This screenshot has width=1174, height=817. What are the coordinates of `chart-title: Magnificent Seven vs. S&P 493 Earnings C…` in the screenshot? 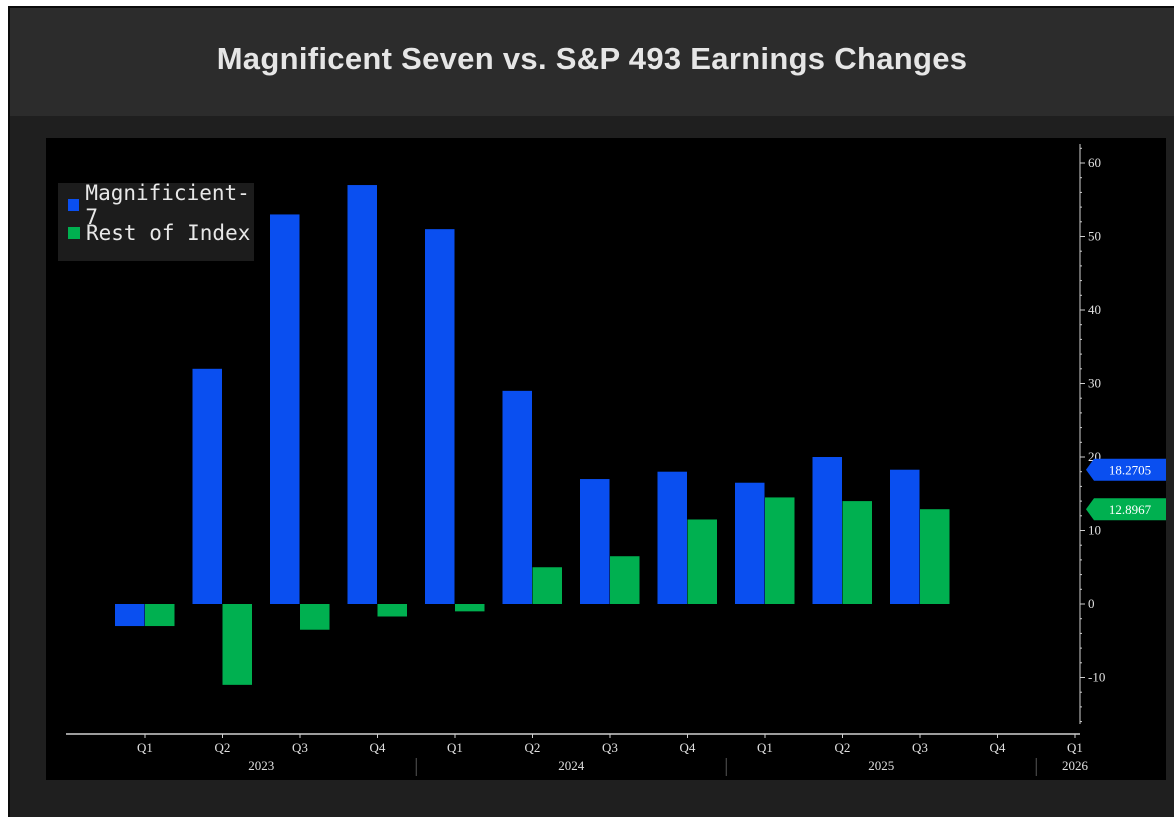 It's located at (592, 58).